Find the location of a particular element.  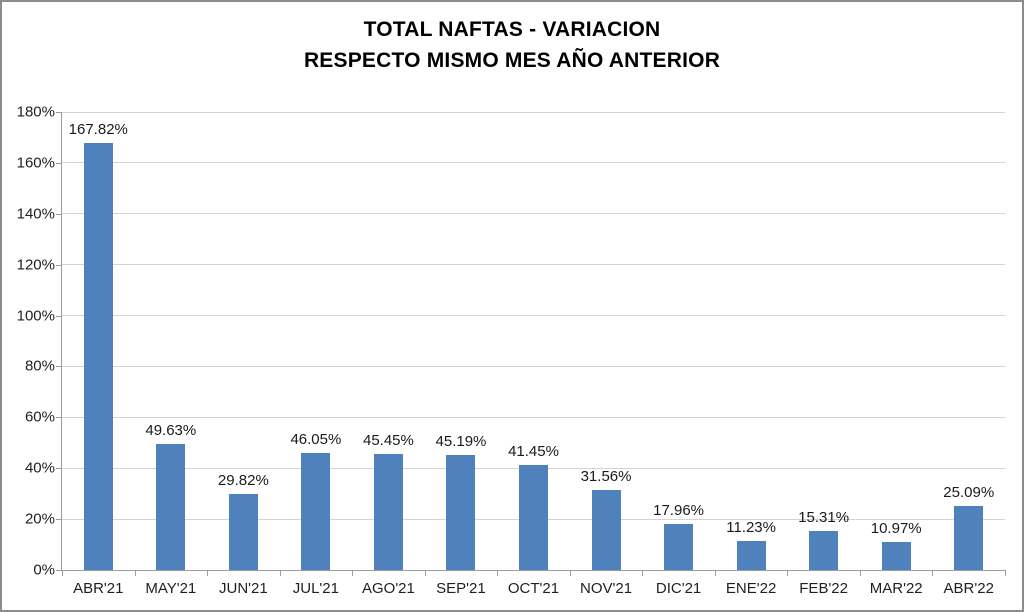

bar-JUN'21 is located at coordinates (243, 532).